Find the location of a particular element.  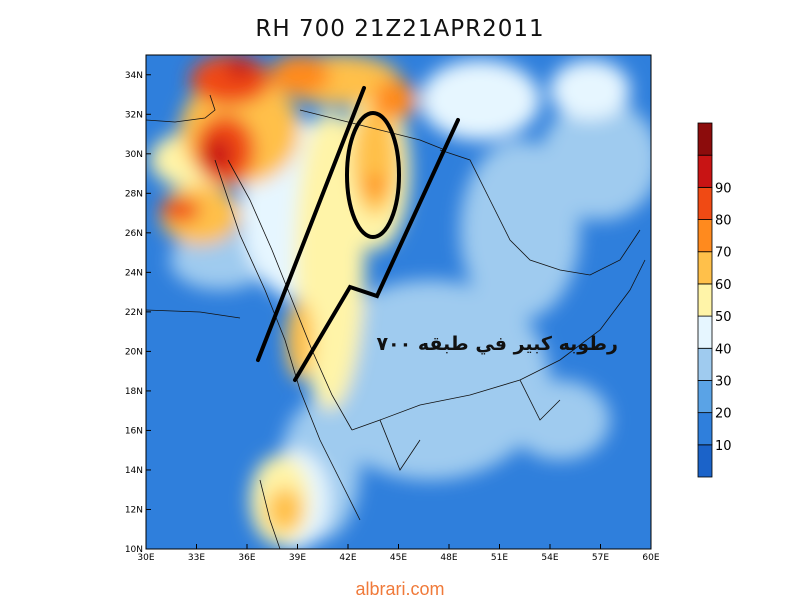

colorbar-label: 90 is located at coordinates (723, 188).